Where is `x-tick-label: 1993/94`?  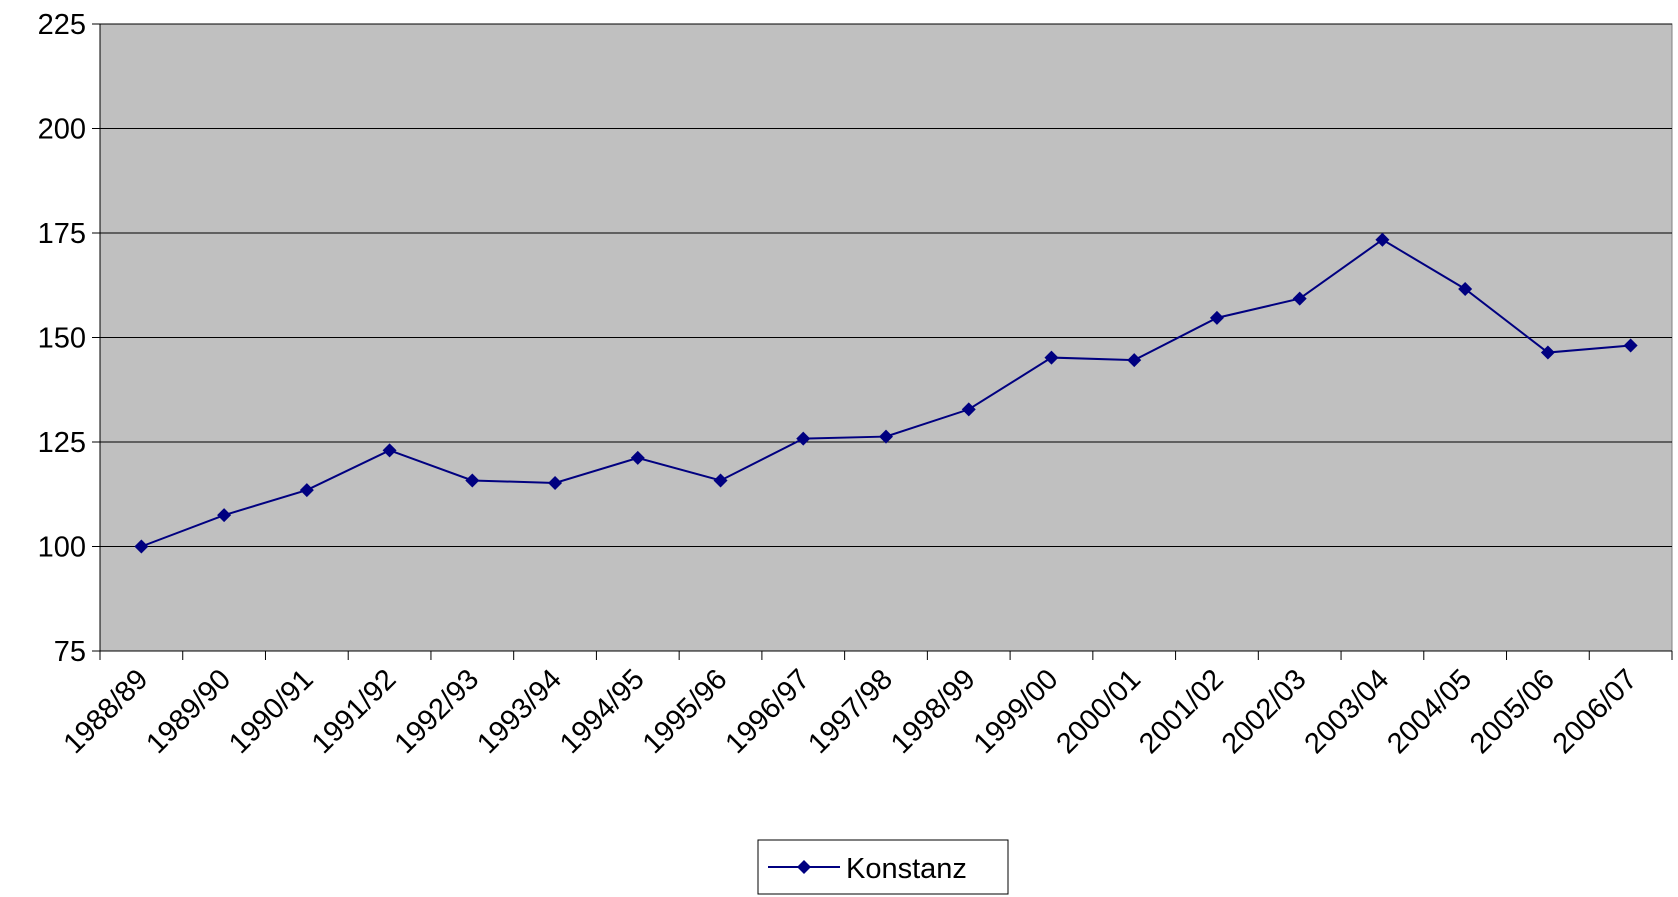 x-tick-label: 1993/94 is located at coordinates (519, 711).